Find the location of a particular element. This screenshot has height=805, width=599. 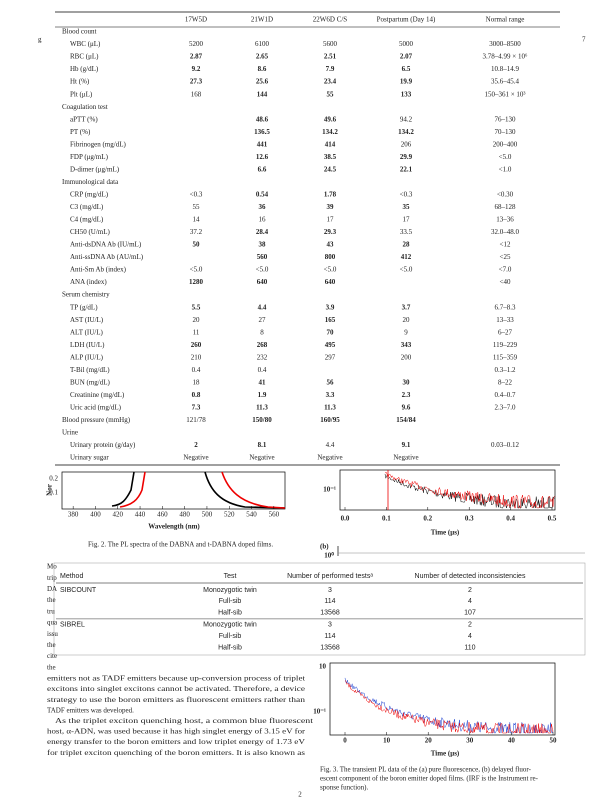

cell: 35 is located at coordinates (407, 207).